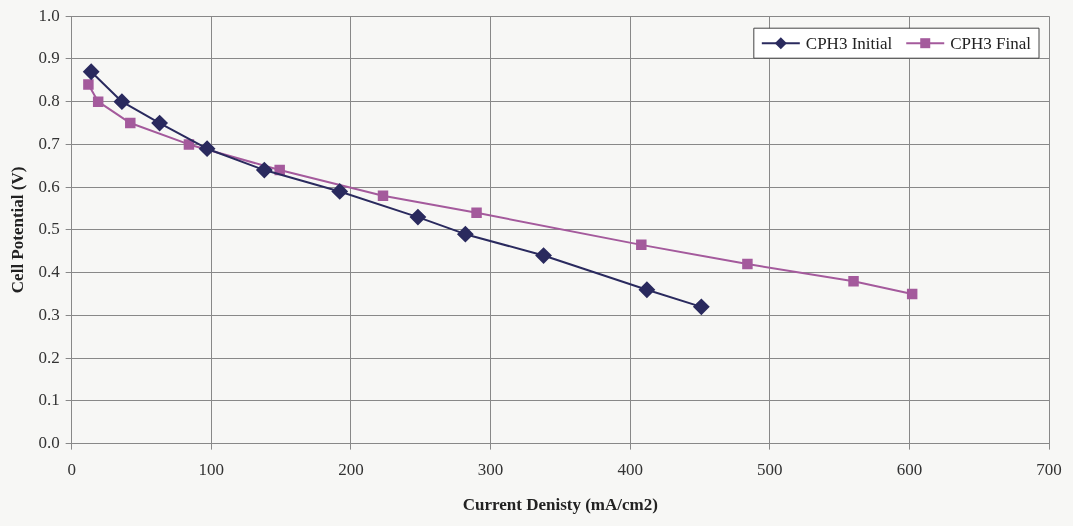  What do you see at coordinates (17, 230) in the screenshot?
I see `y-axis-title: Cell Potential (V)` at bounding box center [17, 230].